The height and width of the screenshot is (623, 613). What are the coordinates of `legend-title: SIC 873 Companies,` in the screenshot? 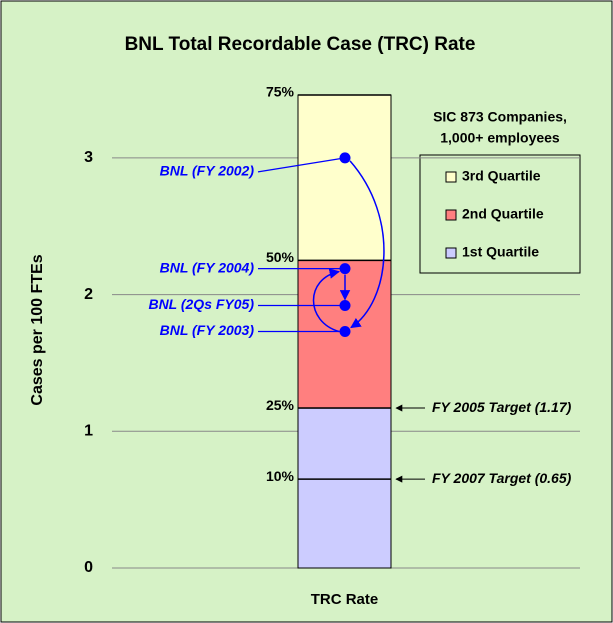 It's located at (500, 117).